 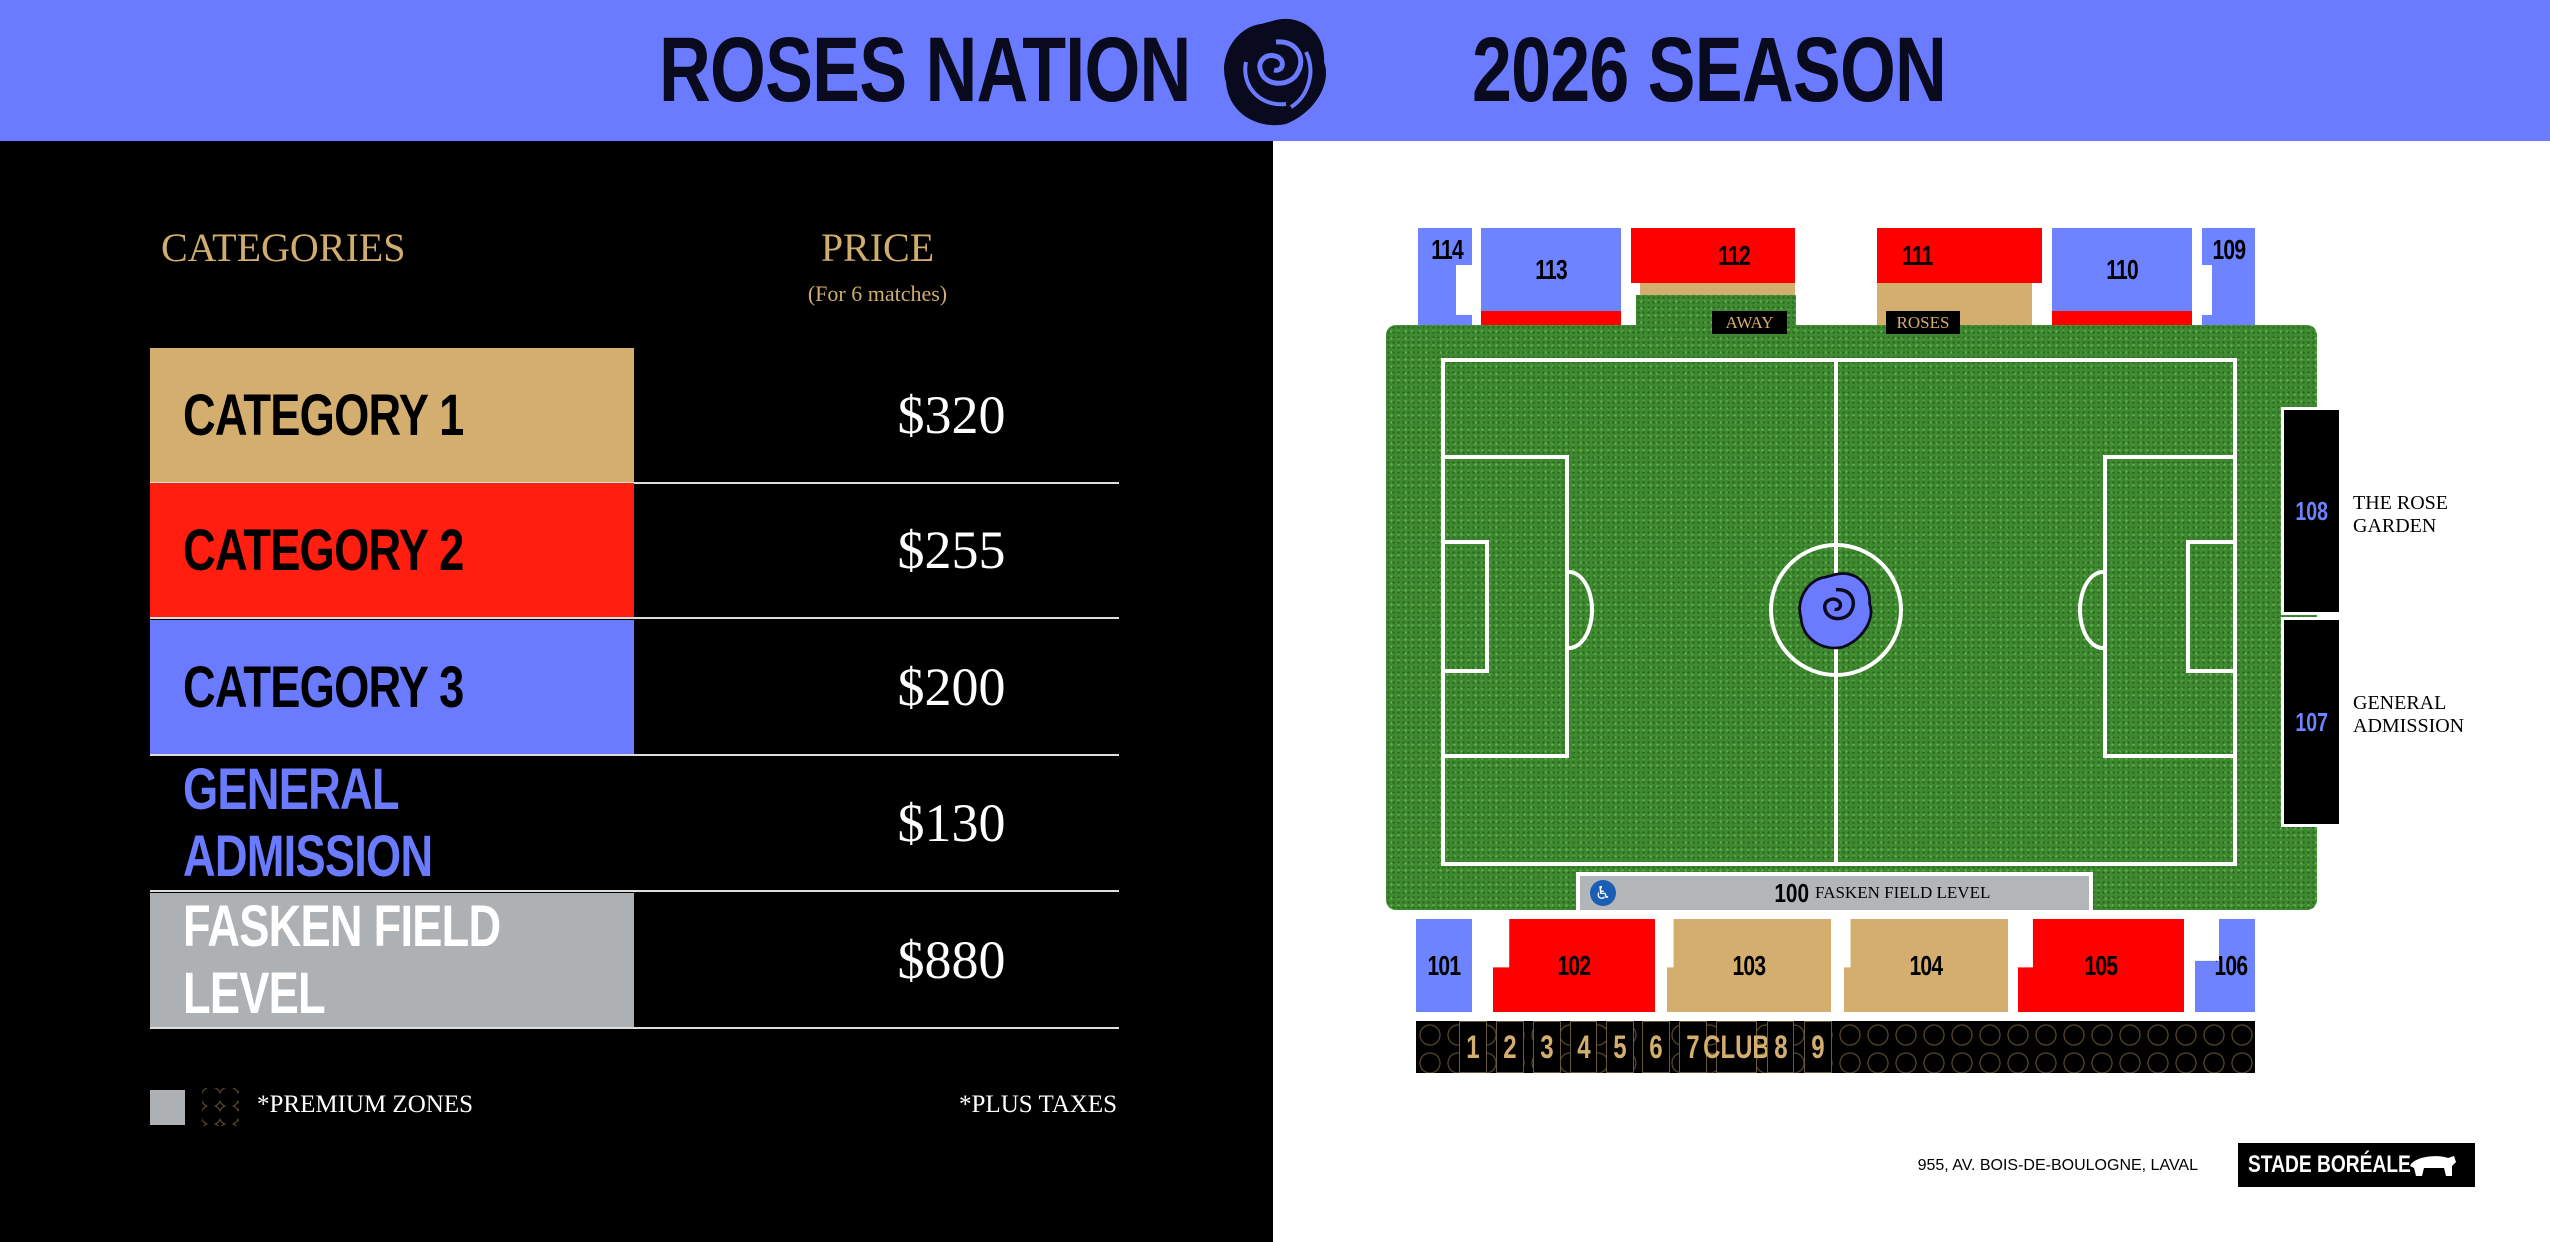 I want to click on roses-bench-label: ROSES, so click(x=1923, y=322).